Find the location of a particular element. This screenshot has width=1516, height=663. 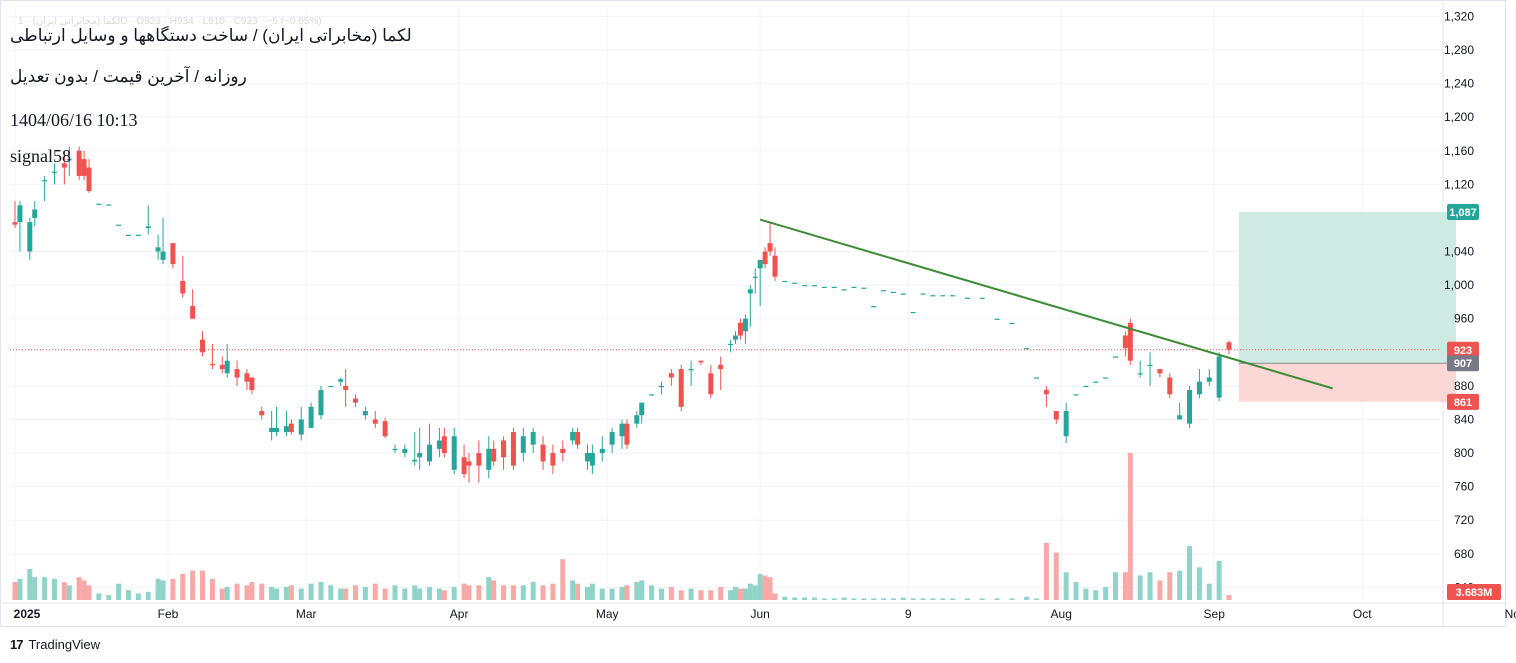

target-zone is located at coordinates (1347, 288).